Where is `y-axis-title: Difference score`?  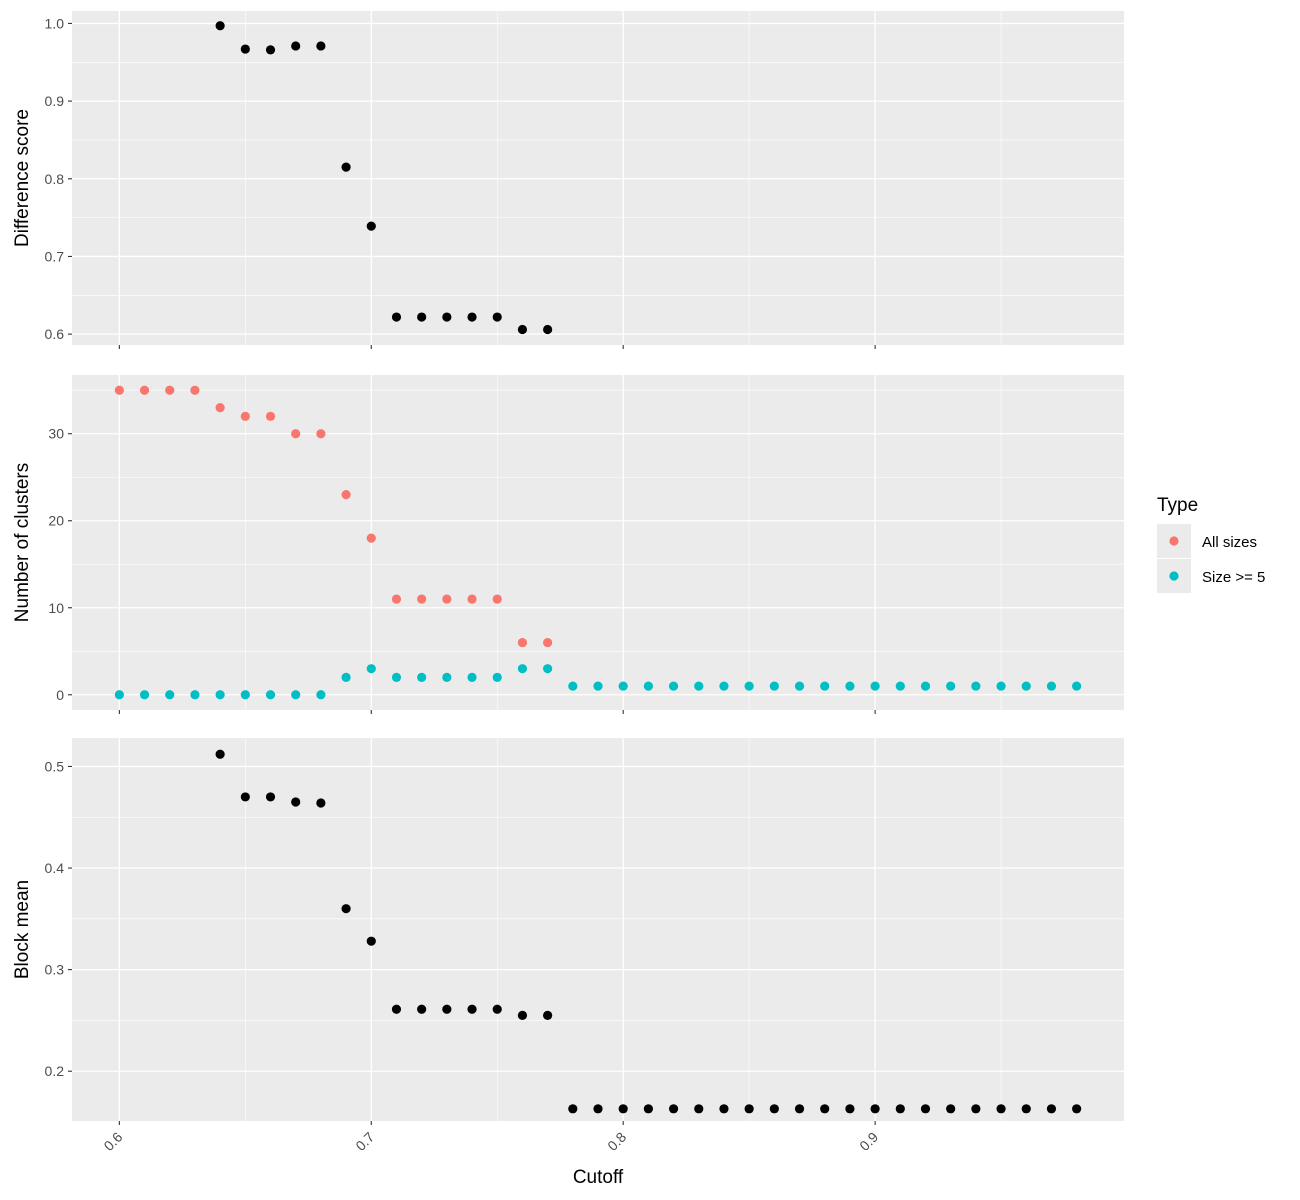
y-axis-title: Difference score is located at coordinates (22, 178).